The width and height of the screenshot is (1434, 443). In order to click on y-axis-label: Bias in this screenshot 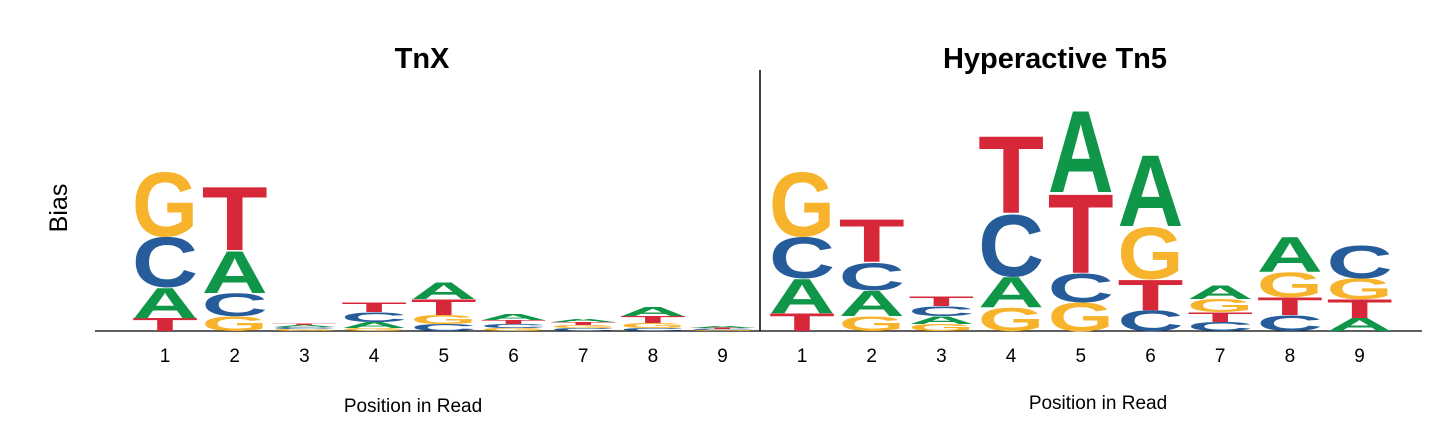, I will do `click(59, 208)`.